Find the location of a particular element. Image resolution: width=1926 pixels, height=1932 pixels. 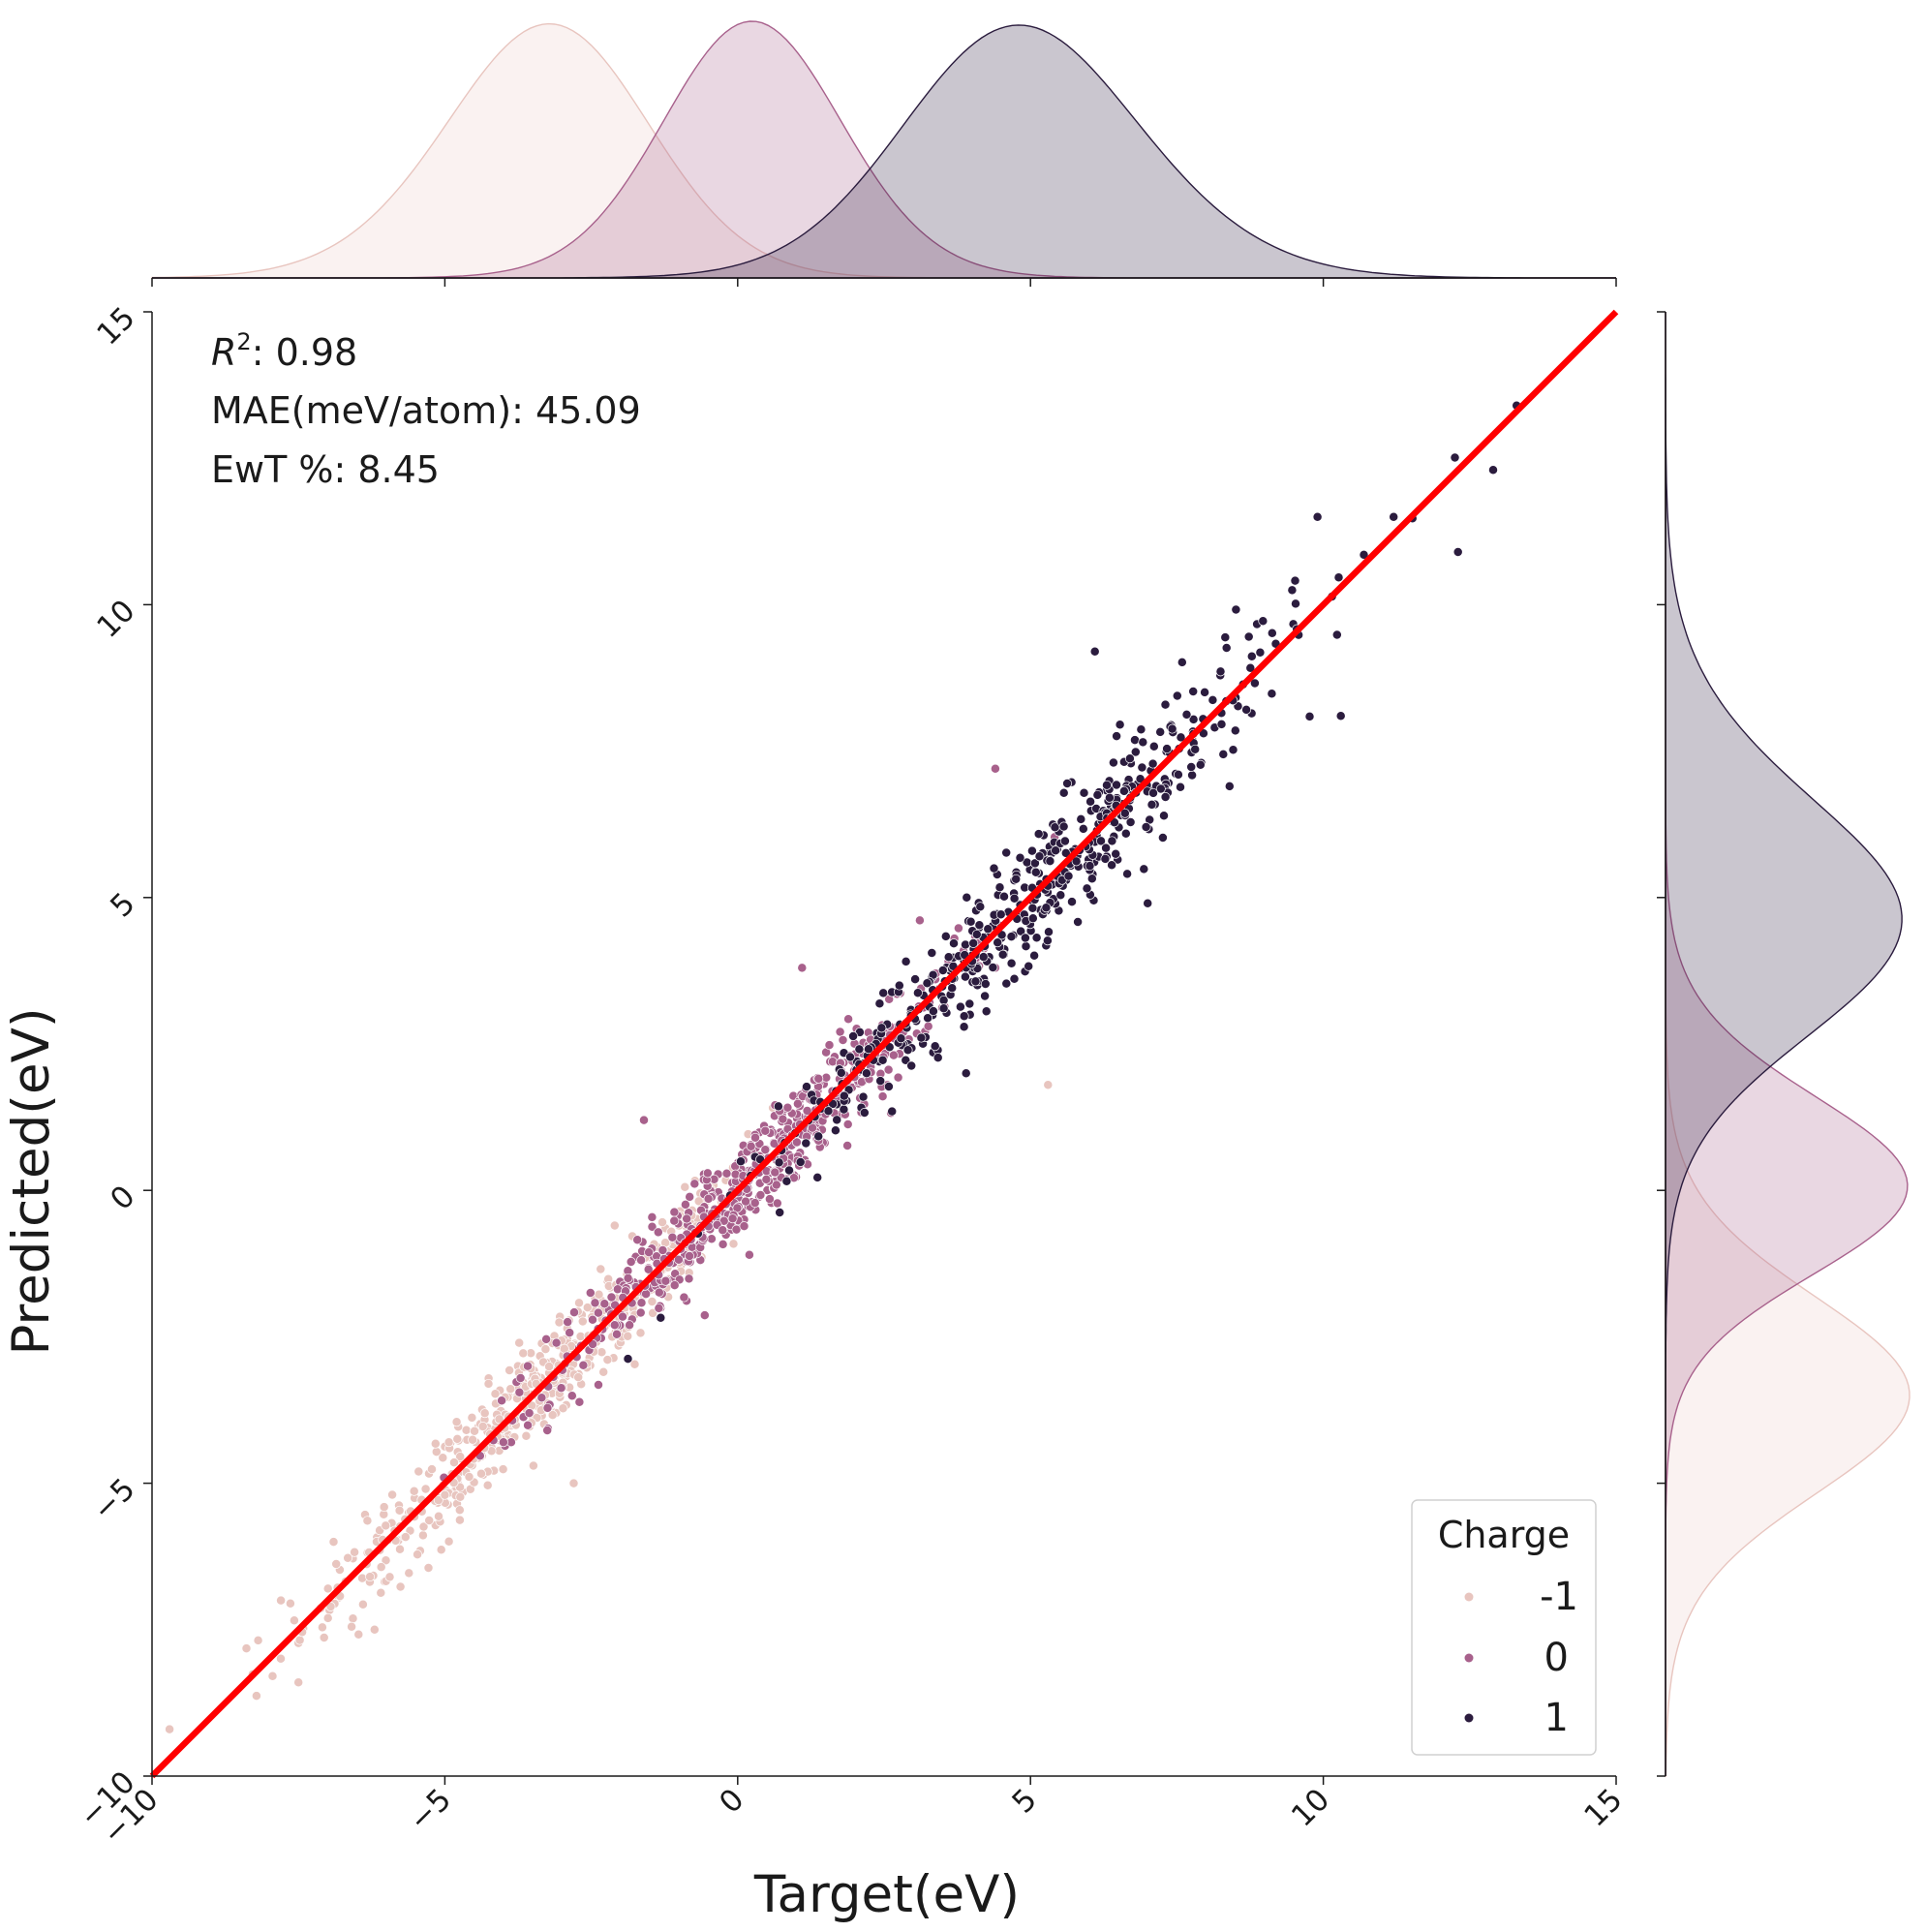

y-tick-label: 10 is located at coordinates (115, 619).